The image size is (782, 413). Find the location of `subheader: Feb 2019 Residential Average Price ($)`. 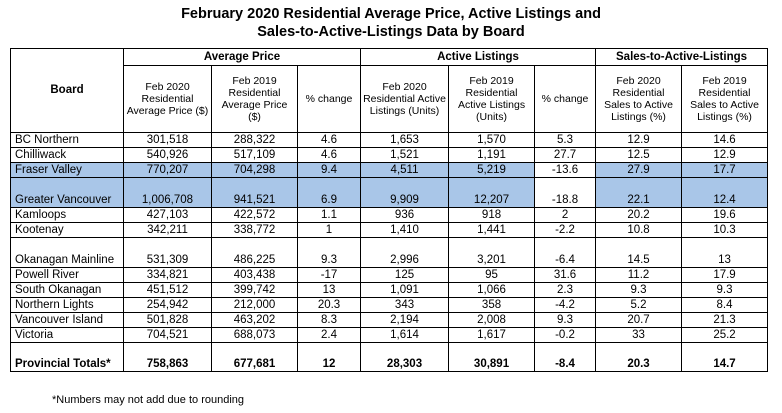

subheader: Feb 2019 Residential Average Price ($) is located at coordinates (254, 99).